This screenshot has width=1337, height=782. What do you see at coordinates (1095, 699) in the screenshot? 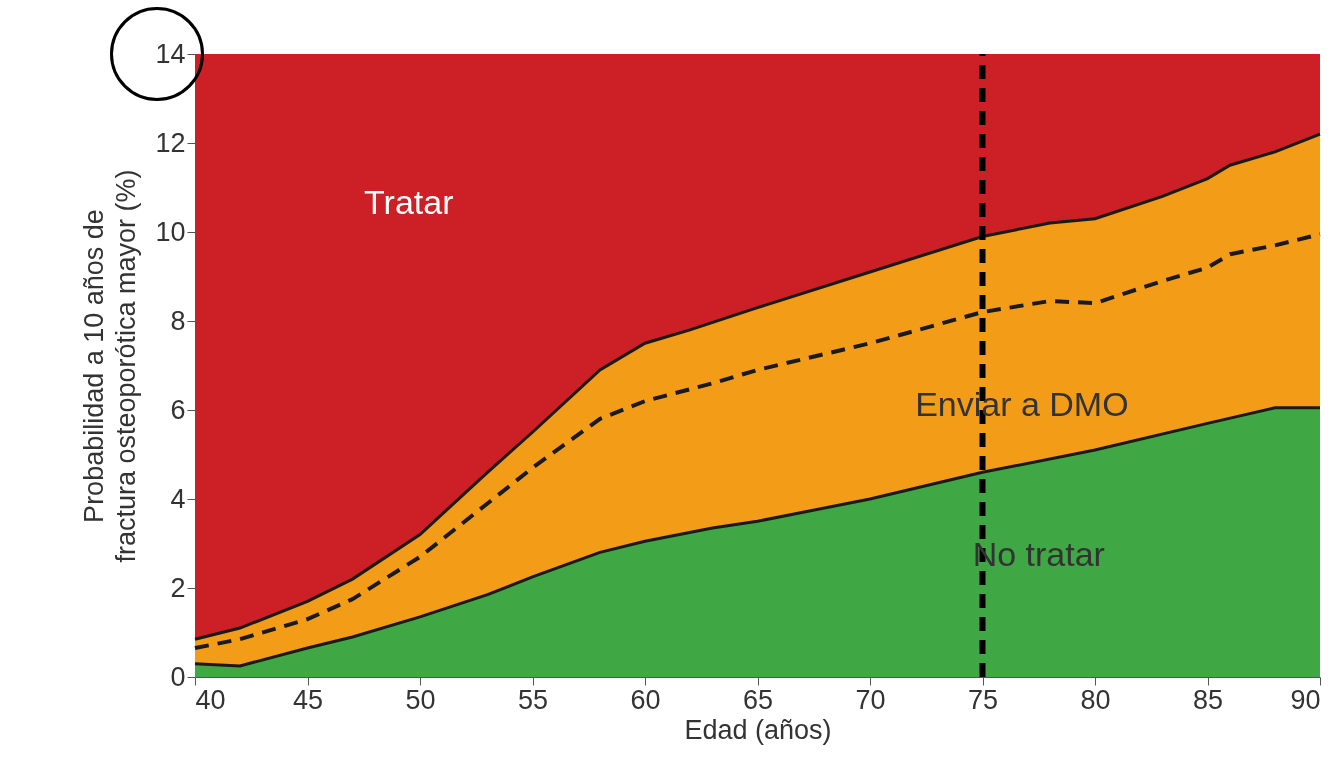
I see `x-tick-label: 80` at bounding box center [1095, 699].